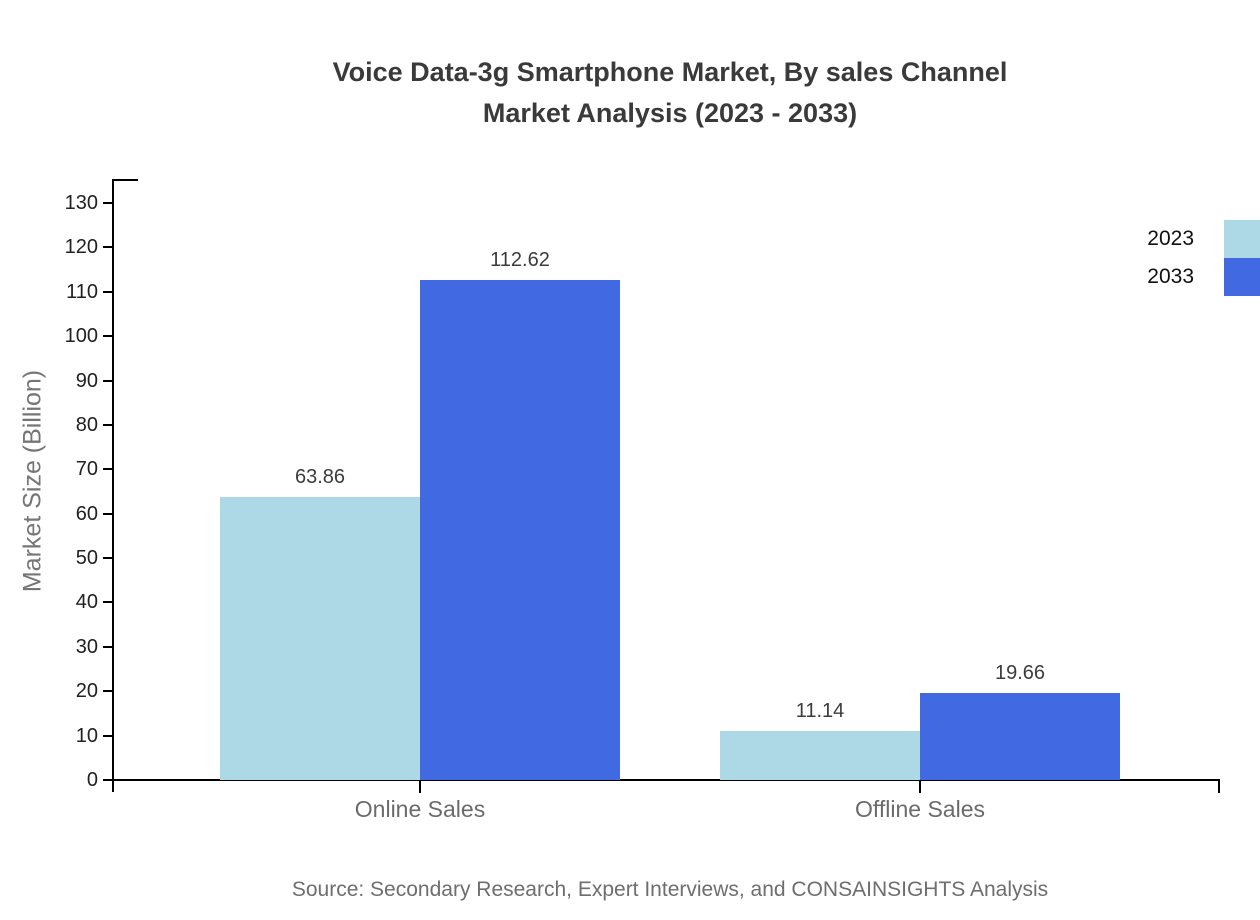 This screenshot has height=920, width=1260. I want to click on y-tick-label: 30, so click(86, 646).